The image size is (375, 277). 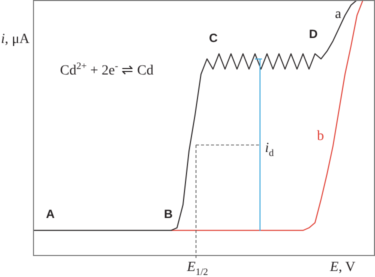 I want to click on x-axis-title: E, V, so click(x=343, y=267).